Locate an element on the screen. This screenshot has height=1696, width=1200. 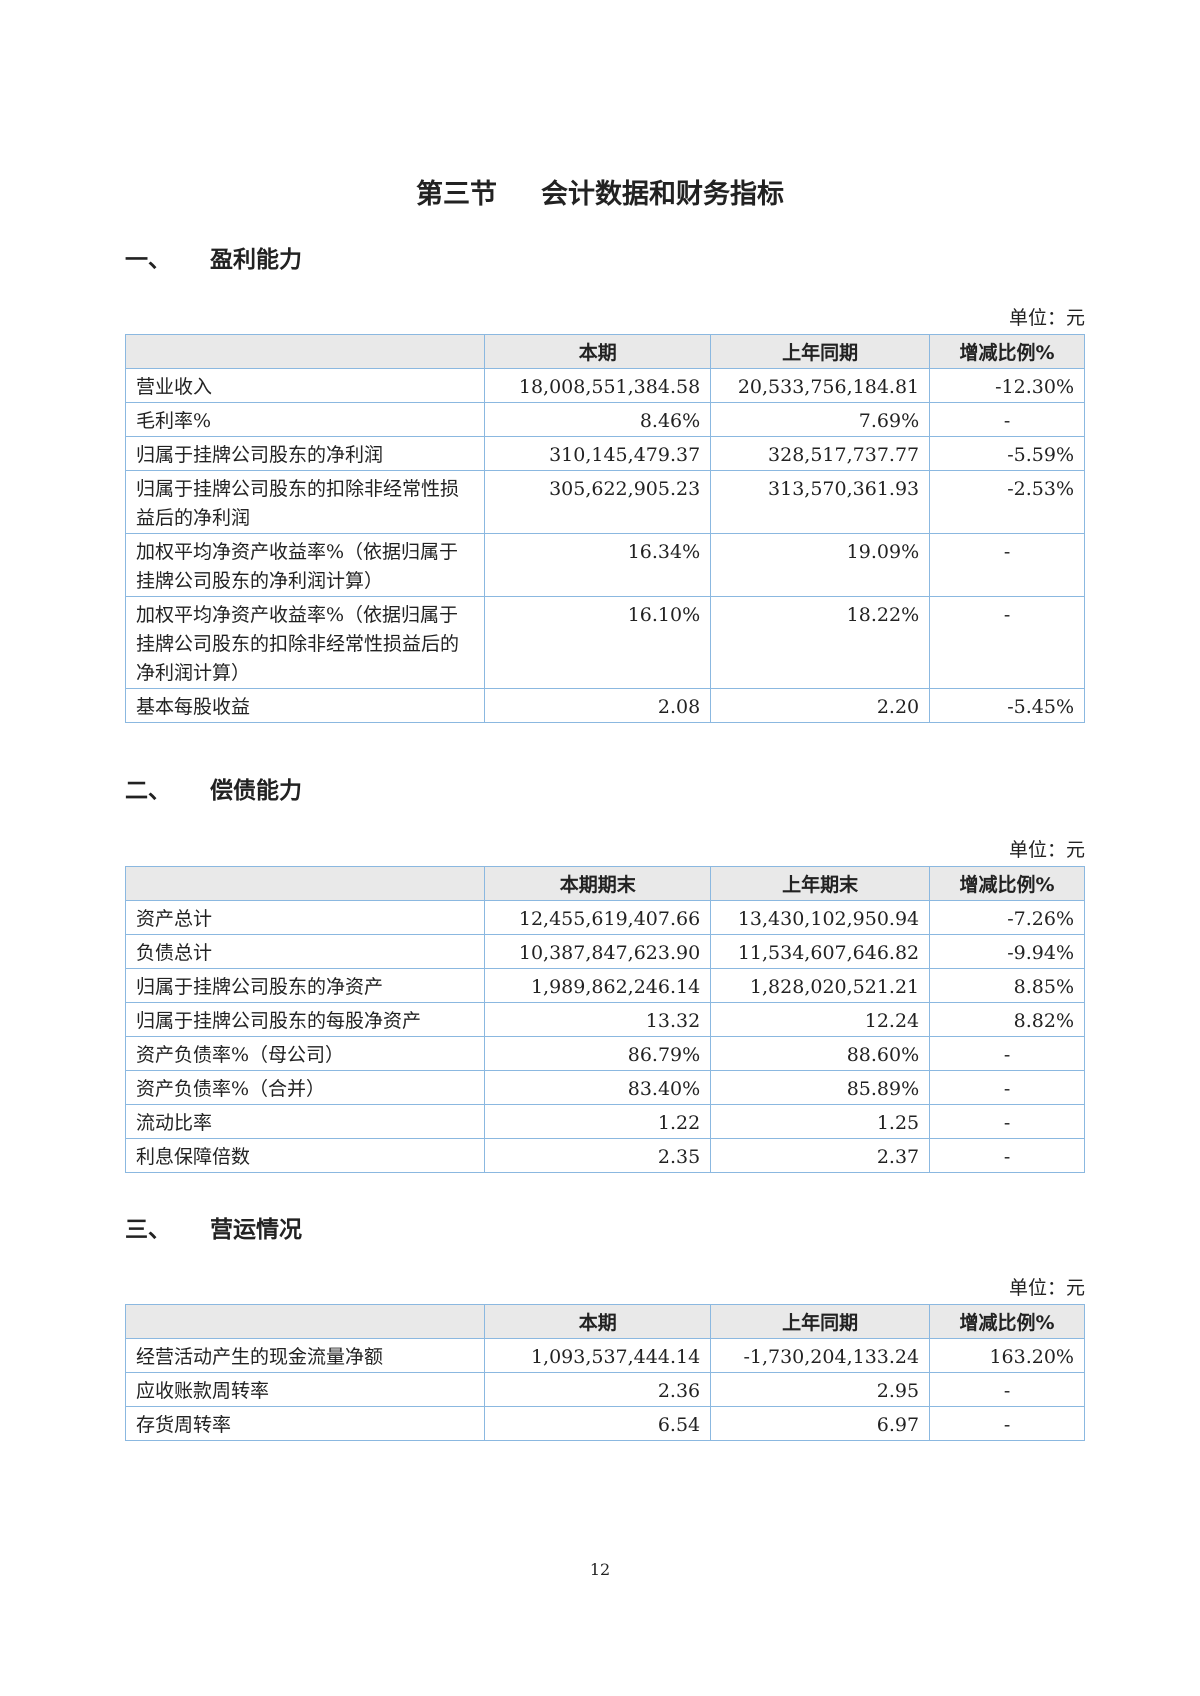
table-row: 利息保障倍数 2.35 2.37- is located at coordinates (604, 1155).